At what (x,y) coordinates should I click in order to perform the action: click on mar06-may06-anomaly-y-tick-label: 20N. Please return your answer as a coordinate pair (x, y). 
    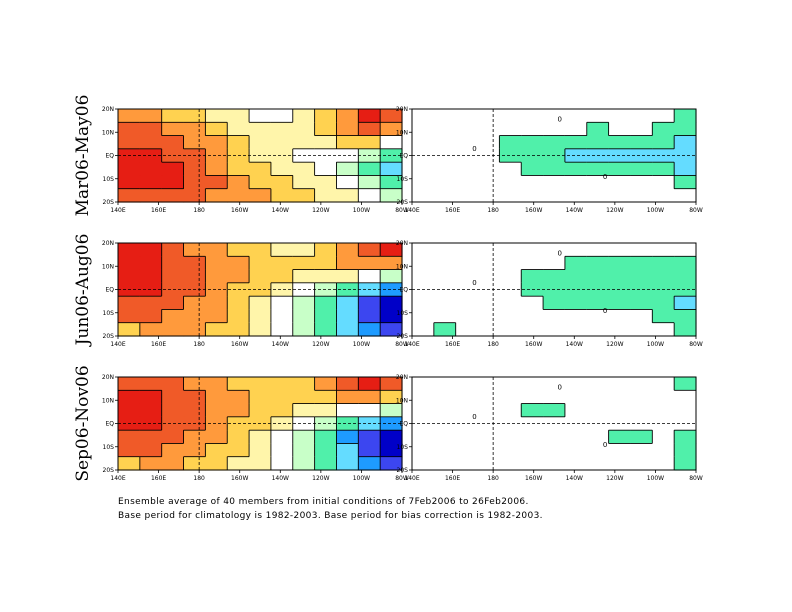
    Looking at the image, I should click on (402, 109).